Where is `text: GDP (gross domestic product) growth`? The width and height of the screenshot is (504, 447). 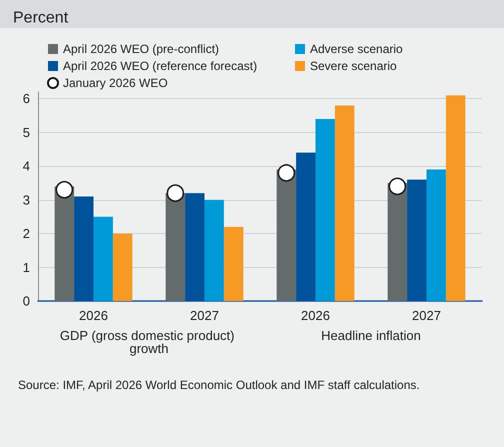 text: GDP (gross domestic product) growth is located at coordinates (149, 342).